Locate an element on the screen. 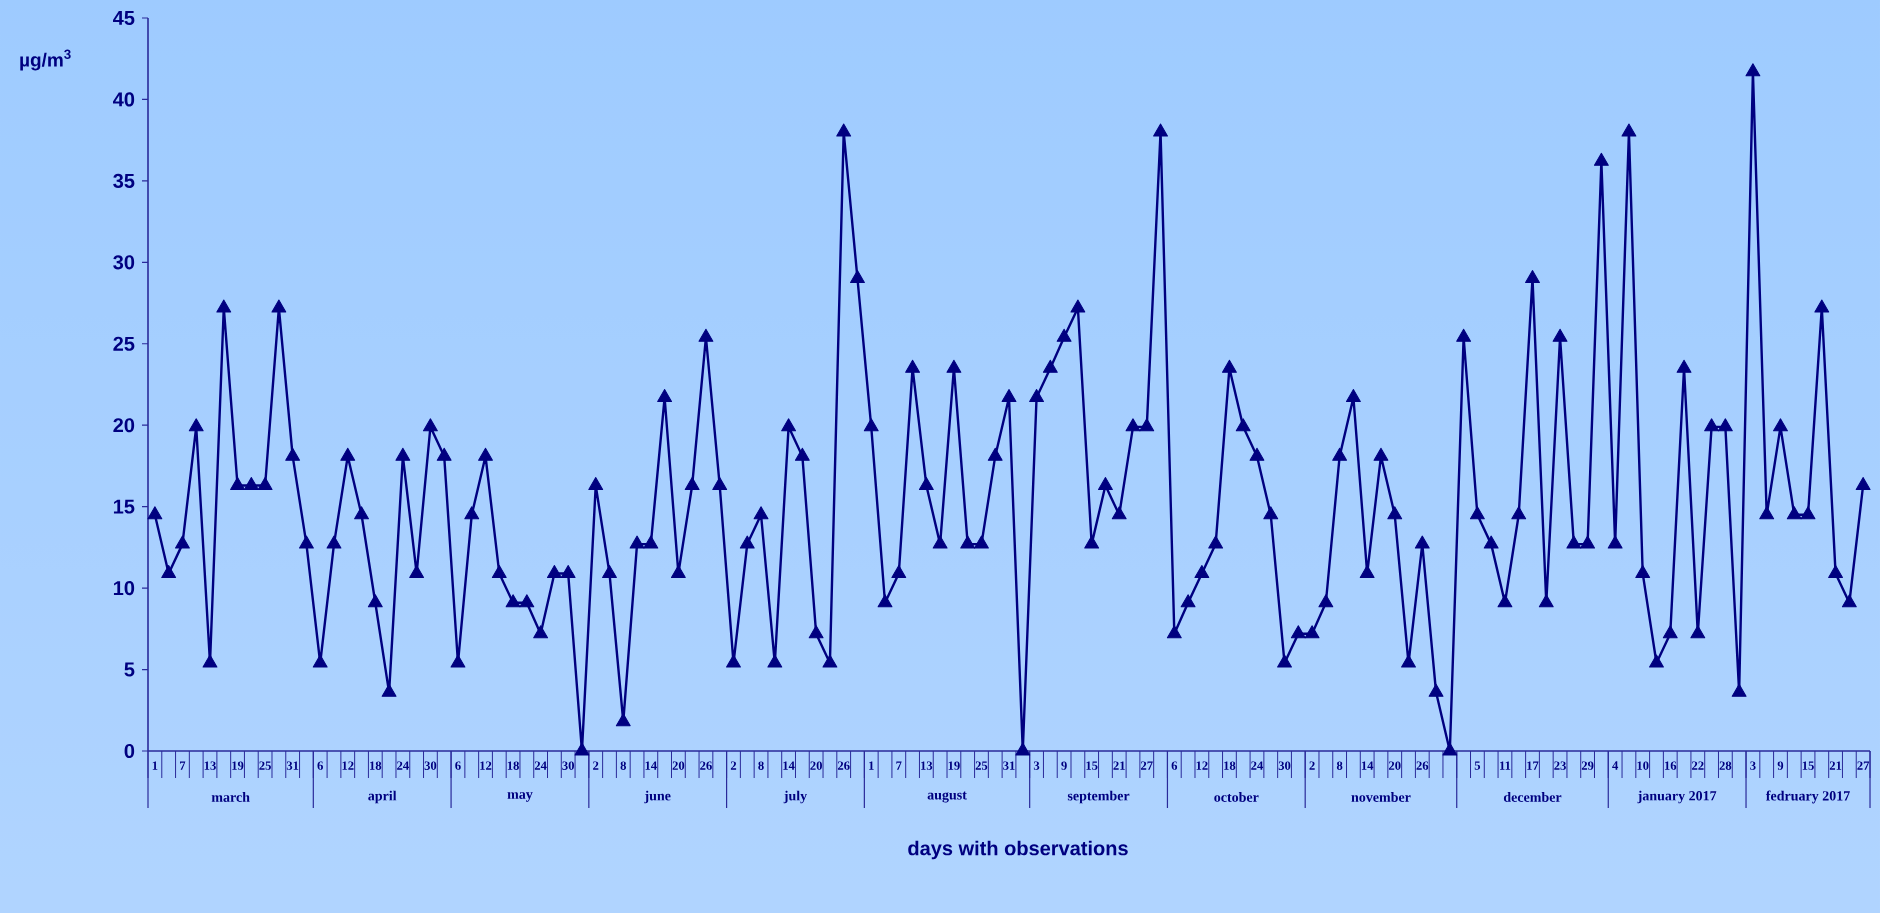 Image resolution: width=1880 pixels, height=913 pixels. x-tick-label: 23 is located at coordinates (1560, 765).